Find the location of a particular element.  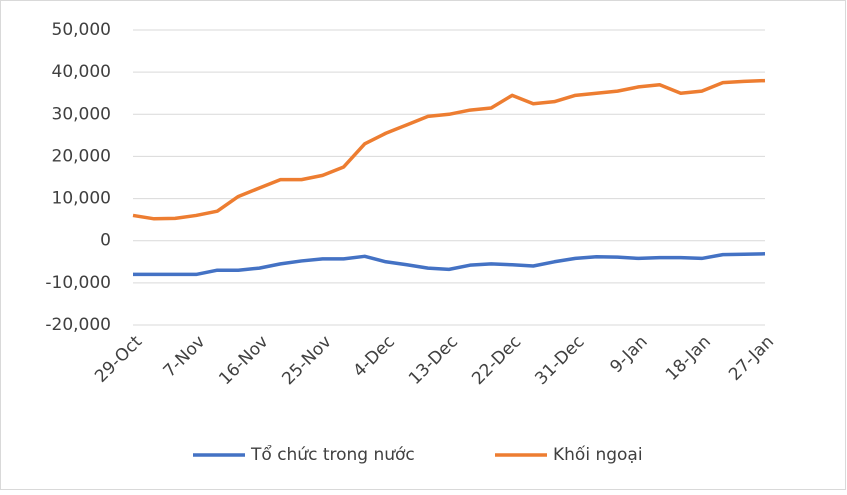

y-tick-label: -20,000 is located at coordinates (78, 325).